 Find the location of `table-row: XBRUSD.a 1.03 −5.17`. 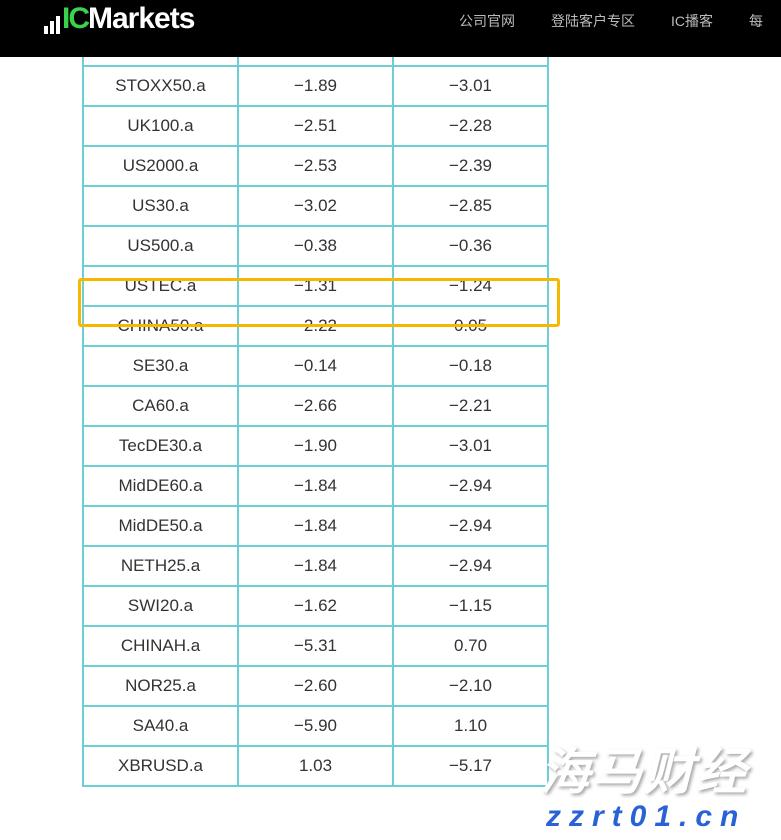

table-row: XBRUSD.a 1.03 −5.17 is located at coordinates (315, 766).